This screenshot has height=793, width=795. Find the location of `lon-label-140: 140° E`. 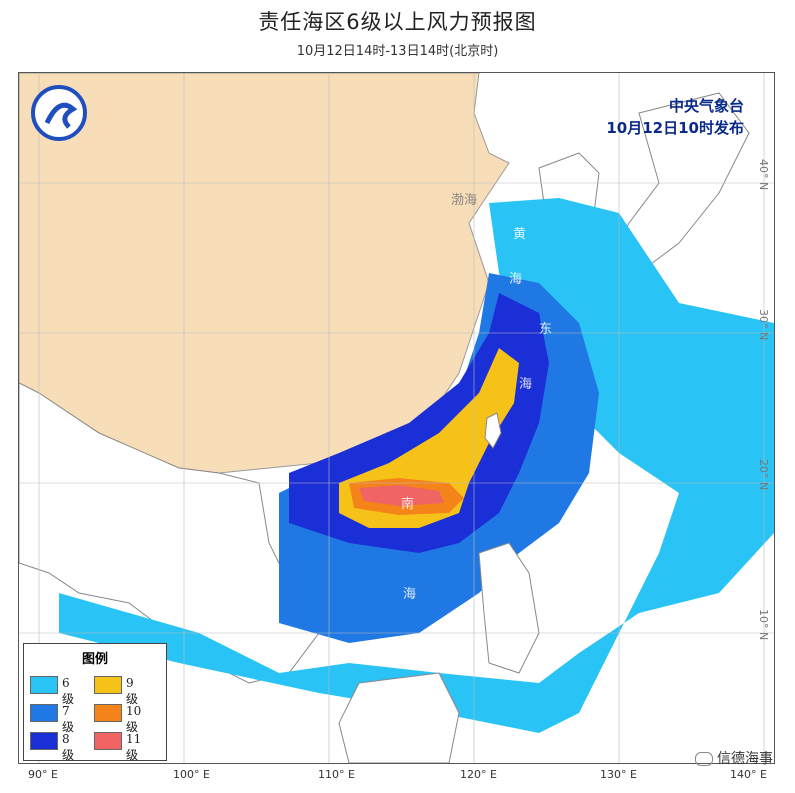

lon-label-140: 140° E is located at coordinates (748, 774).